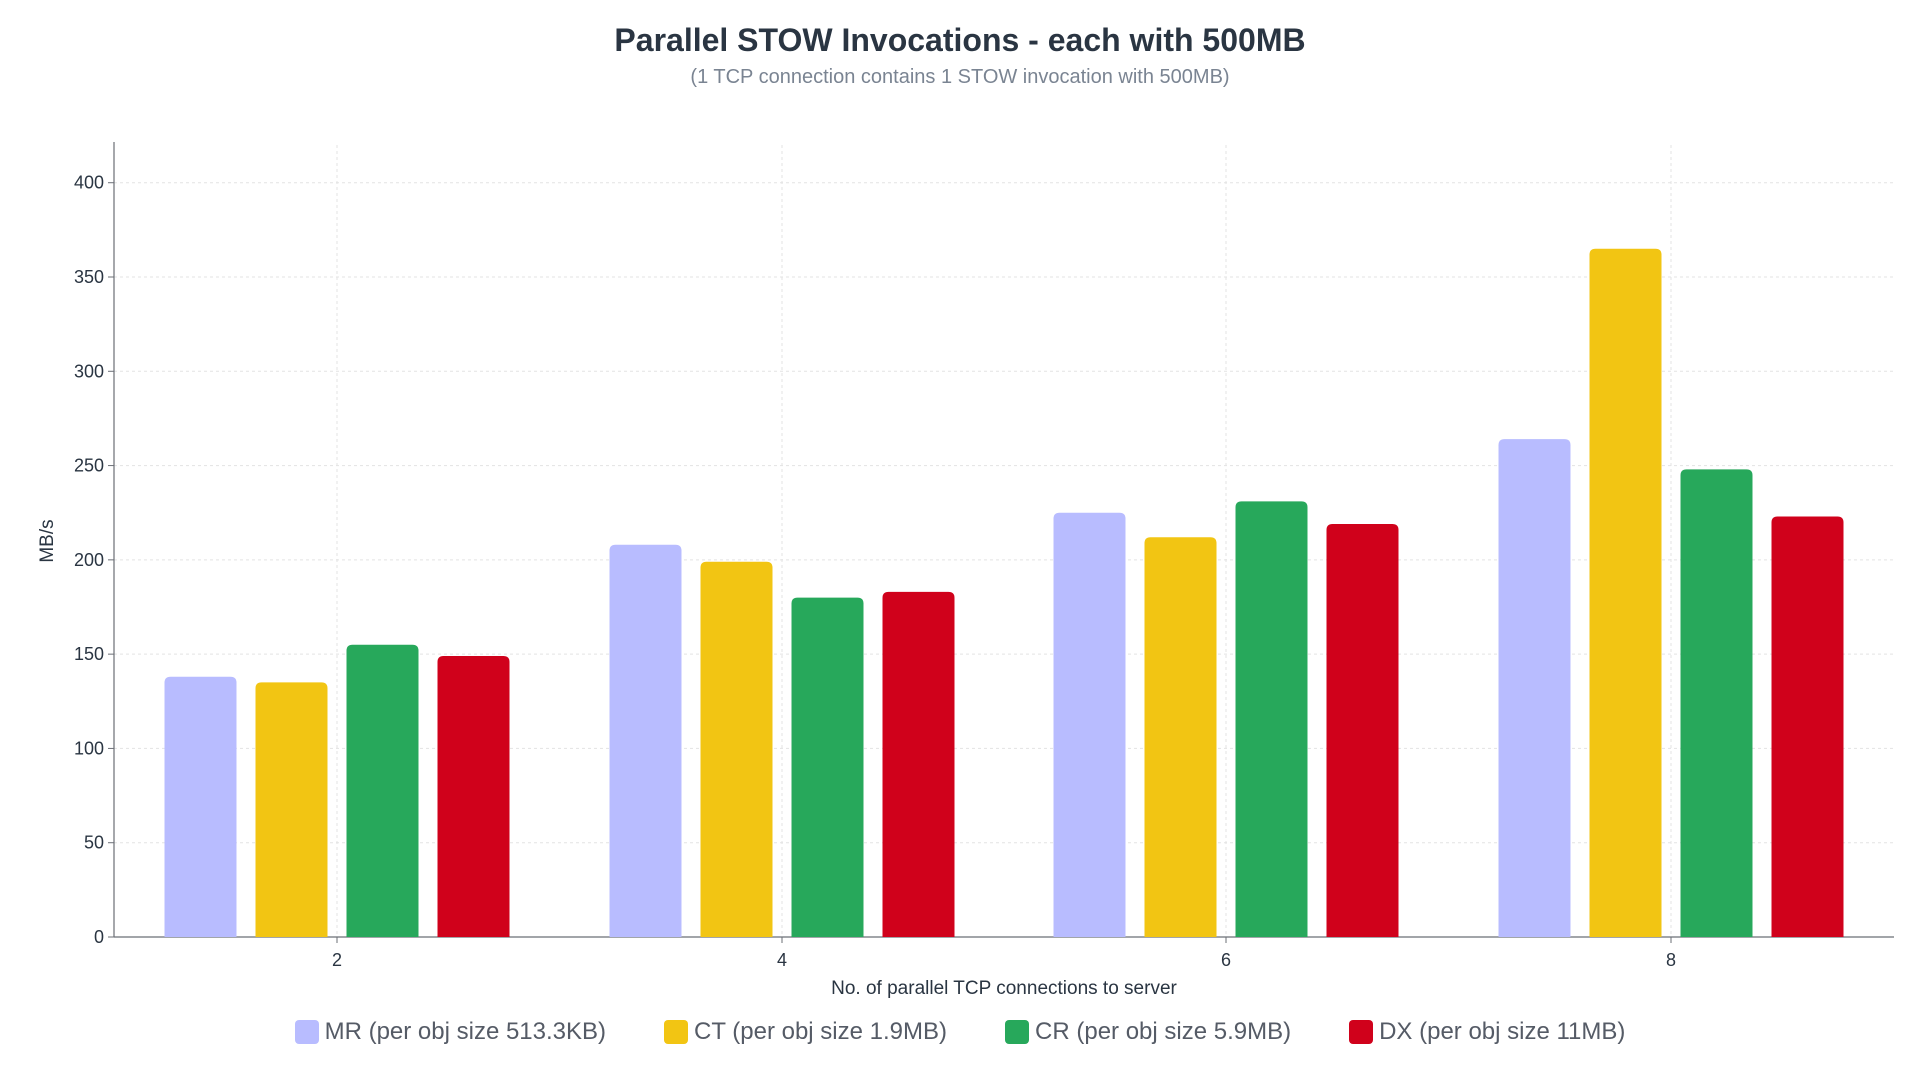 This screenshot has width=1920, height=1080. I want to click on y-tick-label: 400, so click(89, 183).